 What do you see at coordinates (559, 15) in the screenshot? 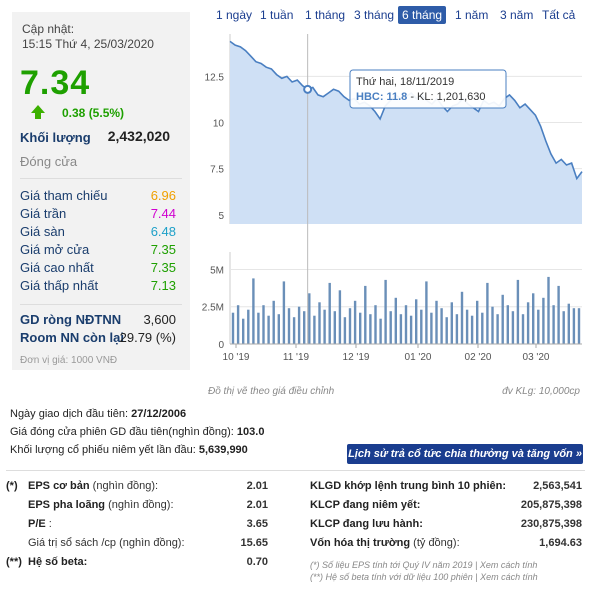
I see `period-tab: Tất cả` at bounding box center [559, 15].